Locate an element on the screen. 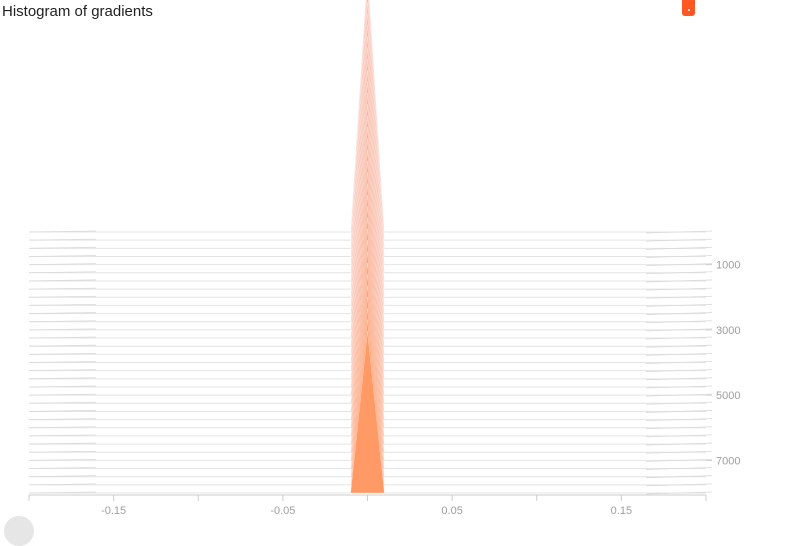 The height and width of the screenshot is (546, 792). x-tick-label: -0.05 is located at coordinates (282, 511).